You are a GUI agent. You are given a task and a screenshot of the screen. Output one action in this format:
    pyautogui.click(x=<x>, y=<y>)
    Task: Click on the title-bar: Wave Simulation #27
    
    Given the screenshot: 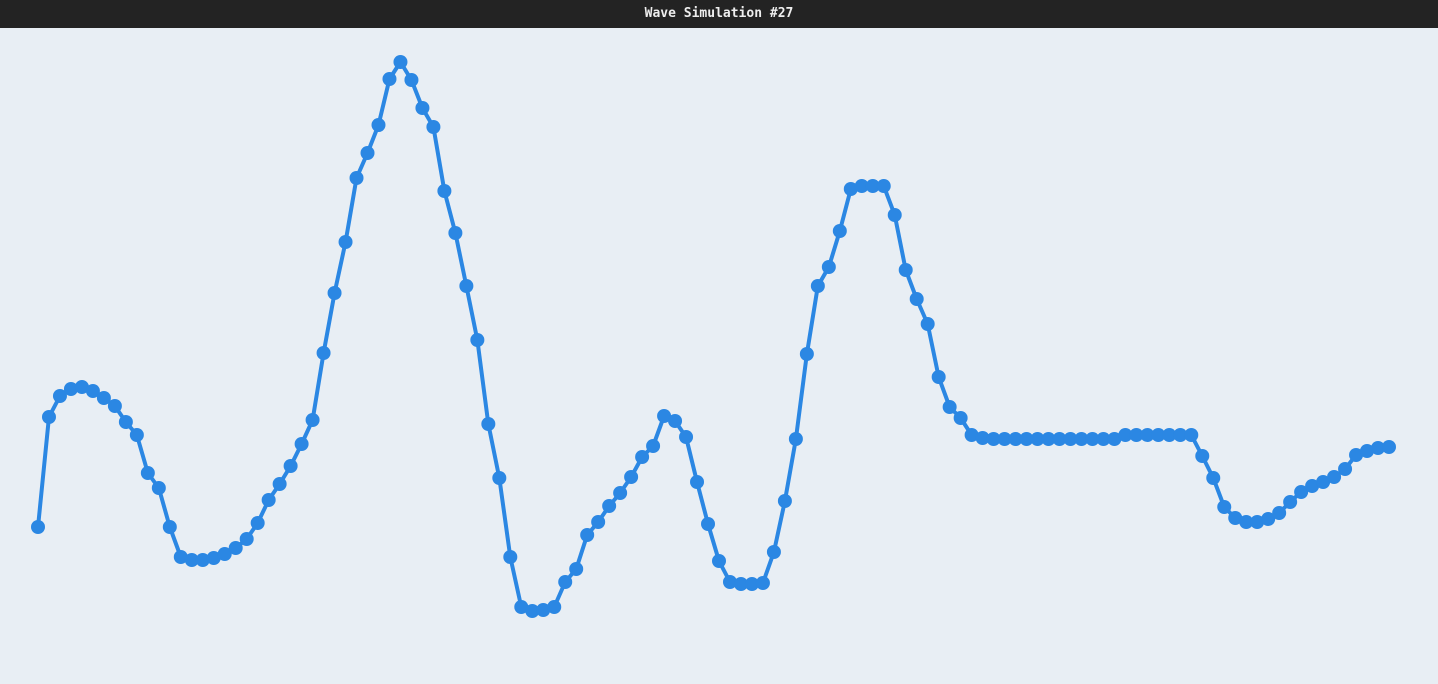 What is the action you would take?
    pyautogui.click(x=719, y=14)
    